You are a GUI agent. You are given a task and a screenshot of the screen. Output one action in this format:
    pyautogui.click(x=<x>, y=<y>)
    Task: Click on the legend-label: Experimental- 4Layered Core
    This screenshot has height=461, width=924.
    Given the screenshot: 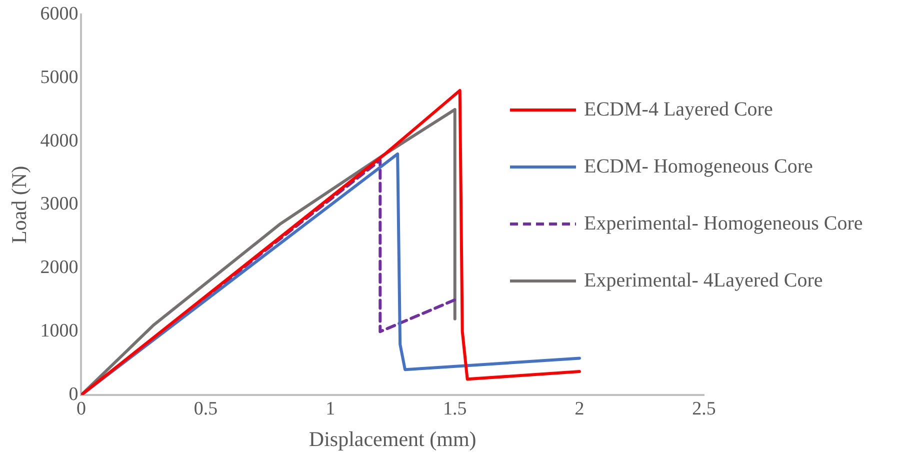 What is the action you would take?
    pyautogui.click(x=703, y=280)
    